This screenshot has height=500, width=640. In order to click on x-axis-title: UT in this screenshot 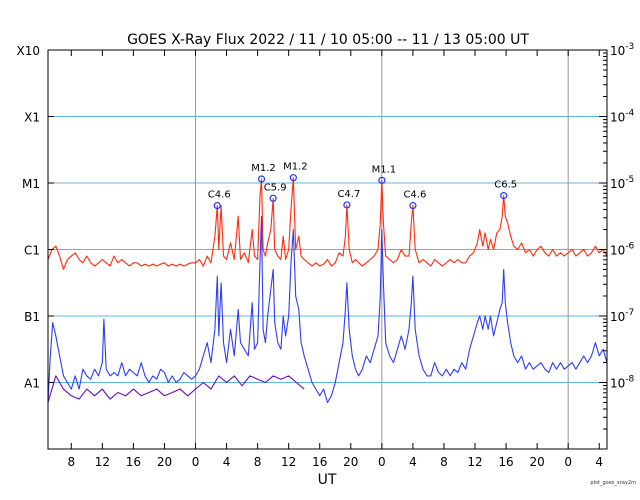, I will do `click(327, 480)`.